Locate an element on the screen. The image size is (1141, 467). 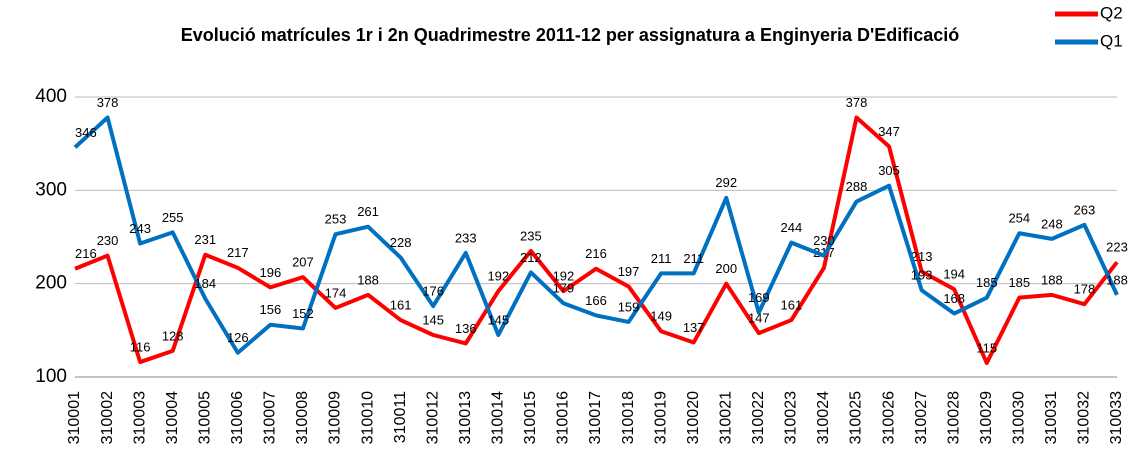
data-label: 194 is located at coordinates (954, 274).